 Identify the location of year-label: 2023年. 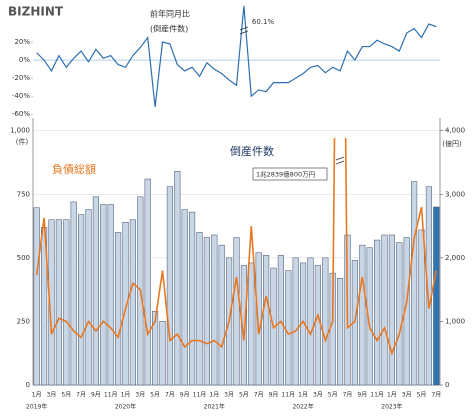
(391, 407).